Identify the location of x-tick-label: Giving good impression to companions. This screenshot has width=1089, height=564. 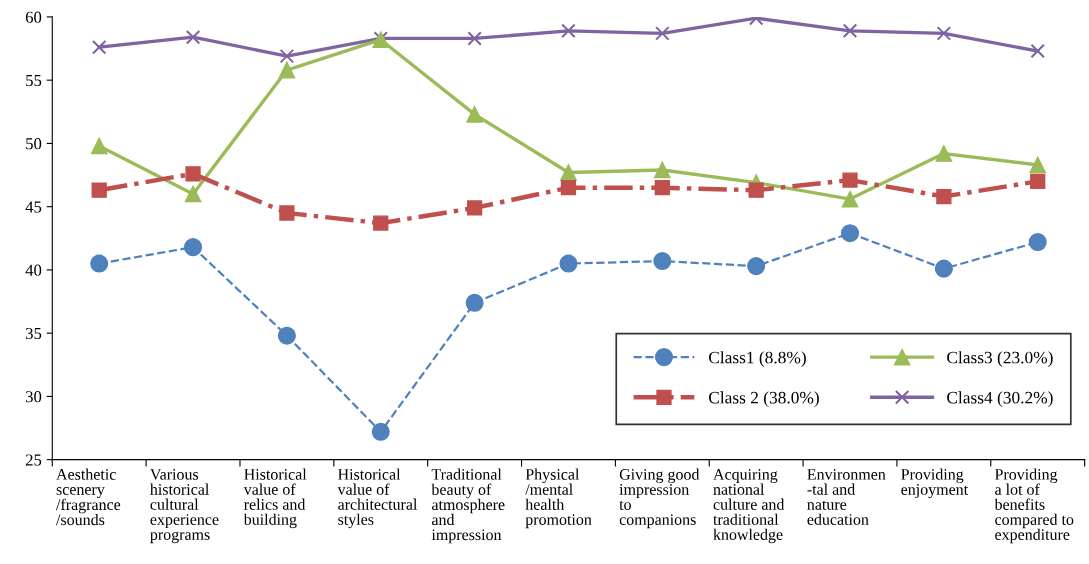
(659, 498).